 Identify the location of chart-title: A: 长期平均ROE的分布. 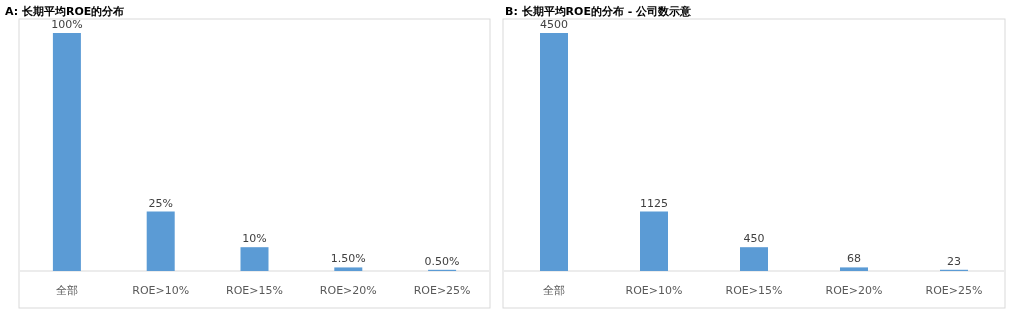
(65, 11).